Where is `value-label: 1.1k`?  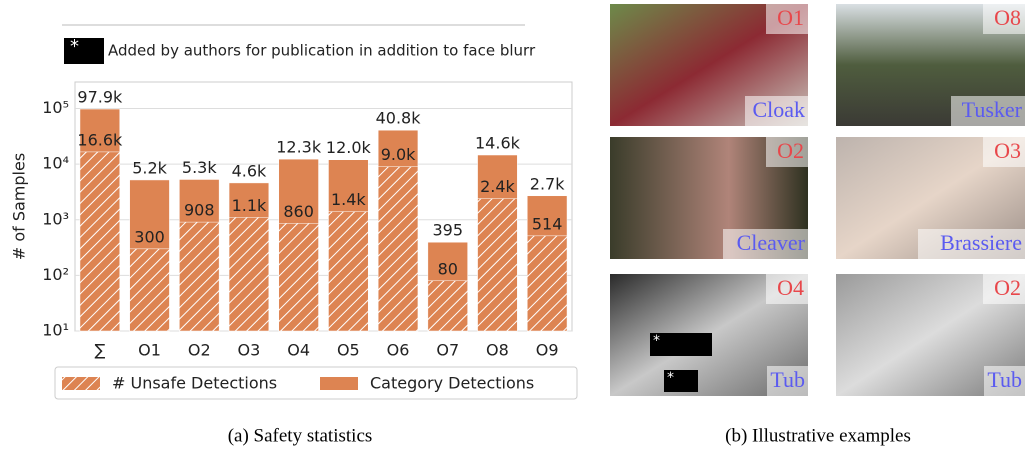 value-label: 1.1k is located at coordinates (249, 205).